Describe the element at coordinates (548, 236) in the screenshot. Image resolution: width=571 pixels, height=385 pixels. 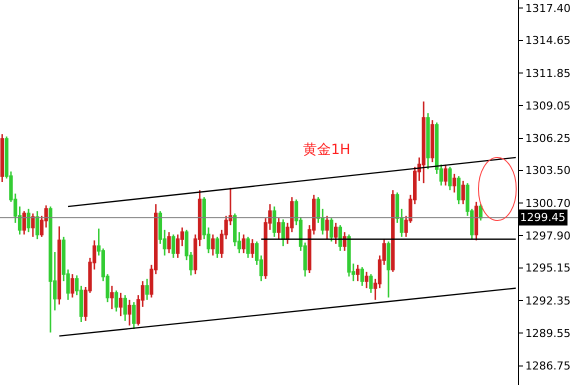
I see `y-tick-label: 1297.90` at that location.